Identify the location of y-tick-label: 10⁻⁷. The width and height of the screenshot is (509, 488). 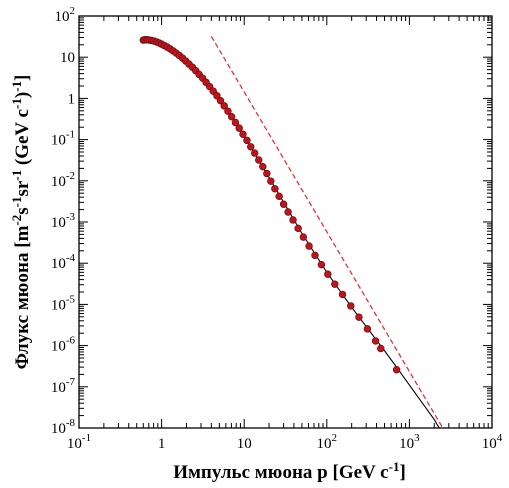
(63, 386).